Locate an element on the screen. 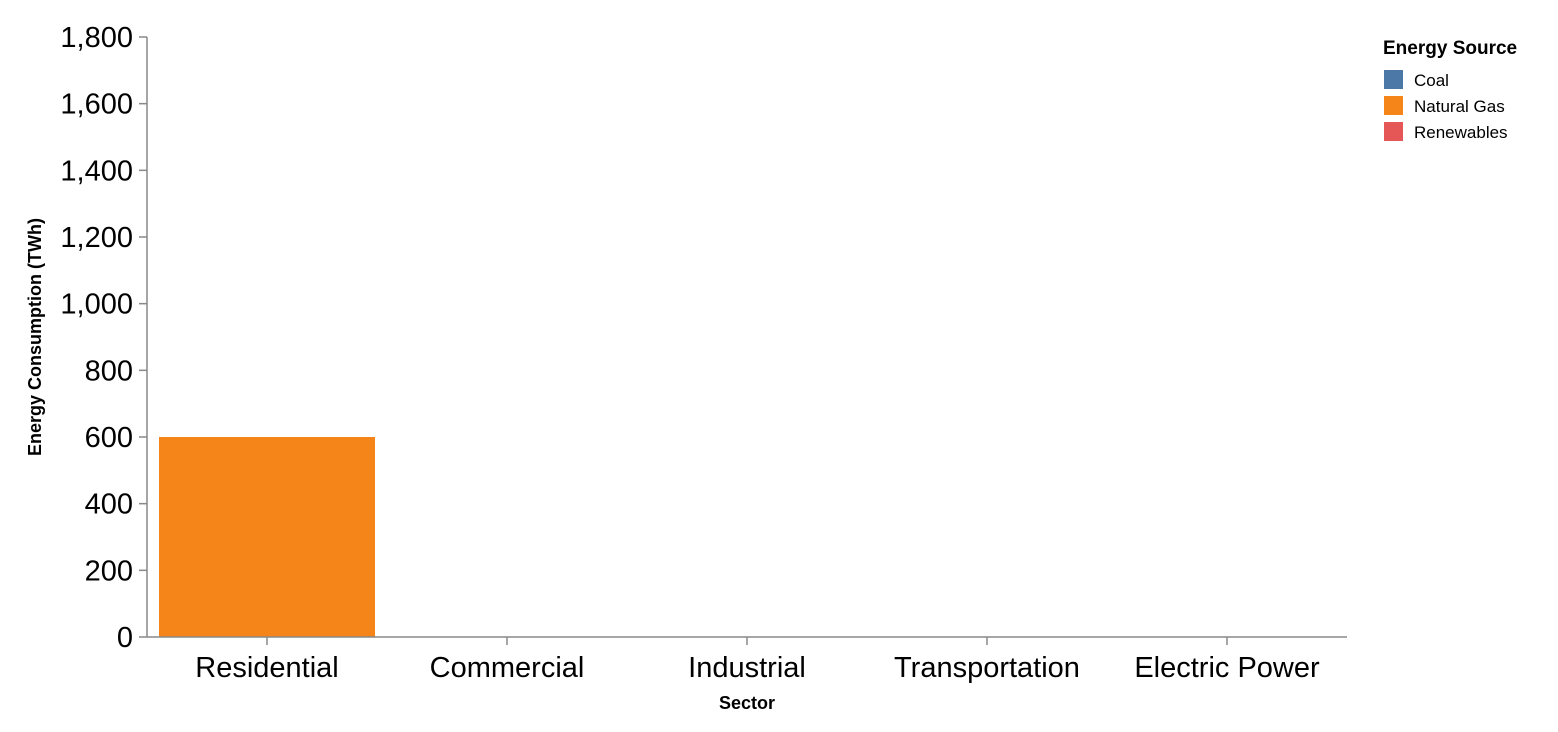 The image size is (1558, 732). legend-label: Renewables is located at coordinates (1461, 132).